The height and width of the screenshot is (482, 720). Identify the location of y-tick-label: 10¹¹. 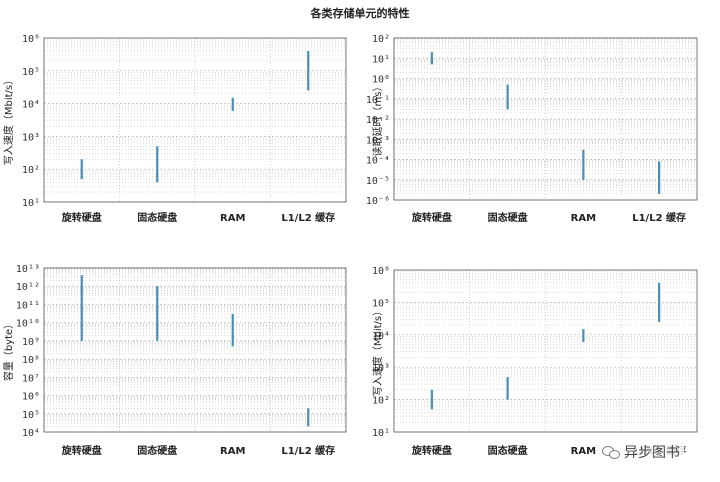
(28, 305).